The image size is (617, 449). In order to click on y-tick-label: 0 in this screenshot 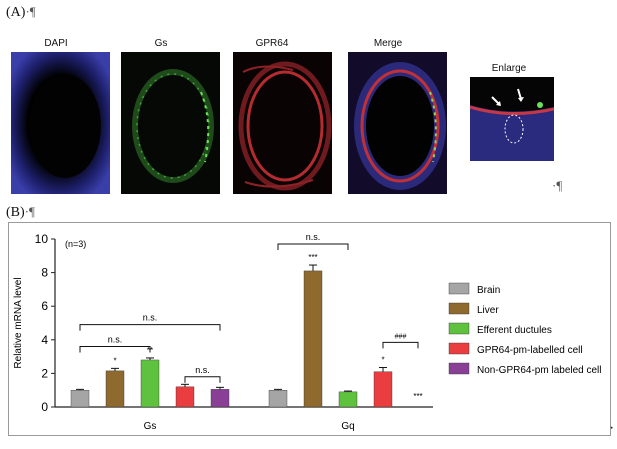, I will do `click(44, 407)`.